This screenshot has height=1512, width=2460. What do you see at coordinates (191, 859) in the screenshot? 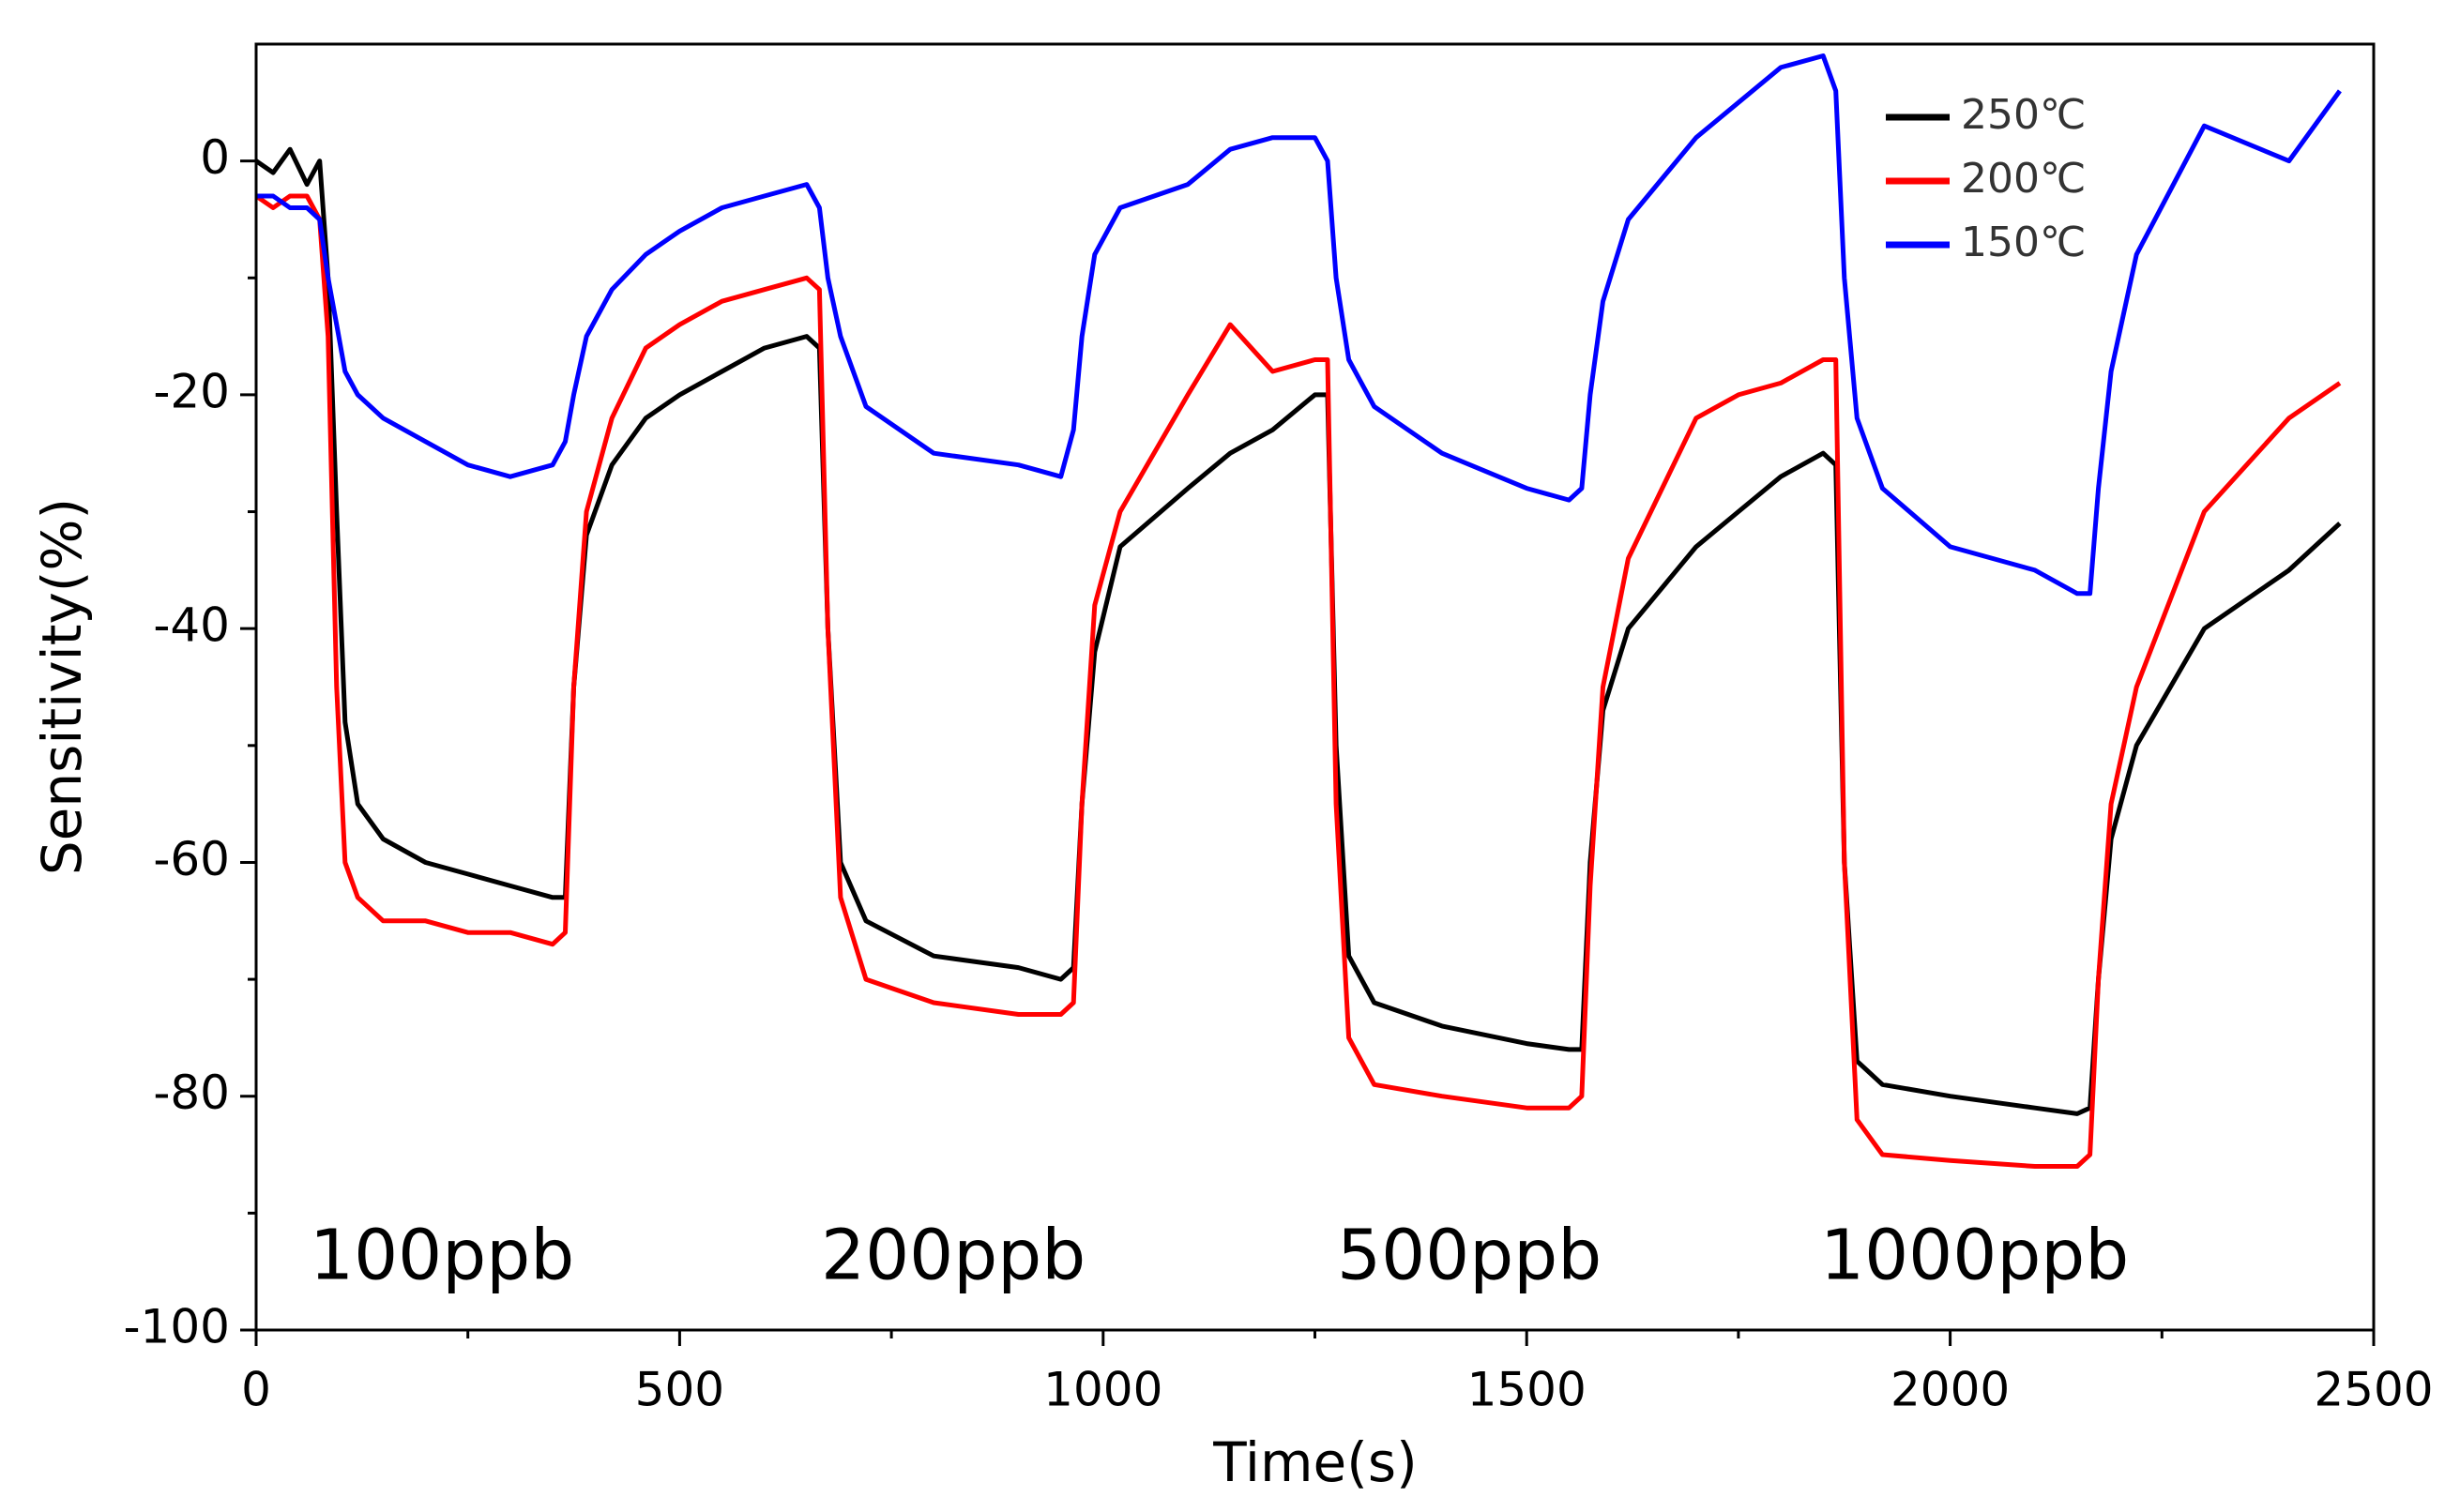
I see `y-tick-label: -60` at bounding box center [191, 859].